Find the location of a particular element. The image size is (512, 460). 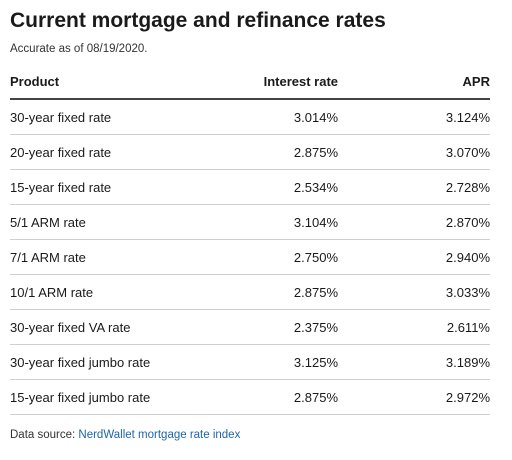

rates-table-head: Product Interest rate APR is located at coordinates (250, 82).